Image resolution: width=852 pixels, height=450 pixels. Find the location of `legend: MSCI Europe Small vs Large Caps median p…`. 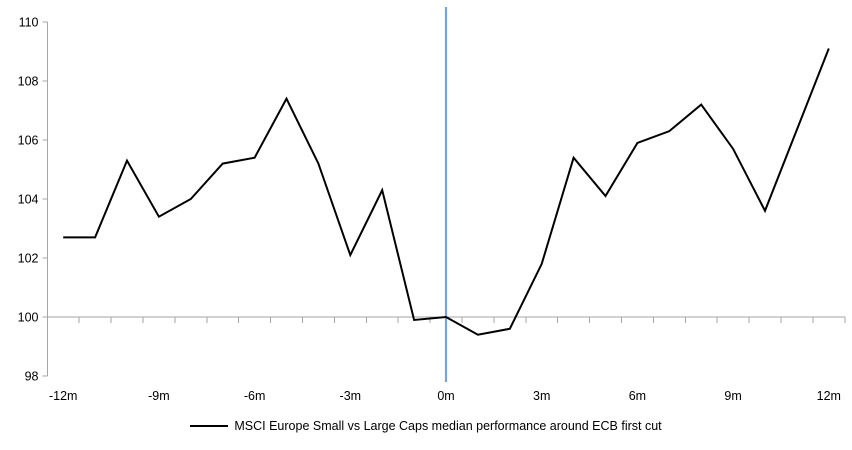

legend: MSCI Europe Small vs Large Caps median p… is located at coordinates (426, 426).